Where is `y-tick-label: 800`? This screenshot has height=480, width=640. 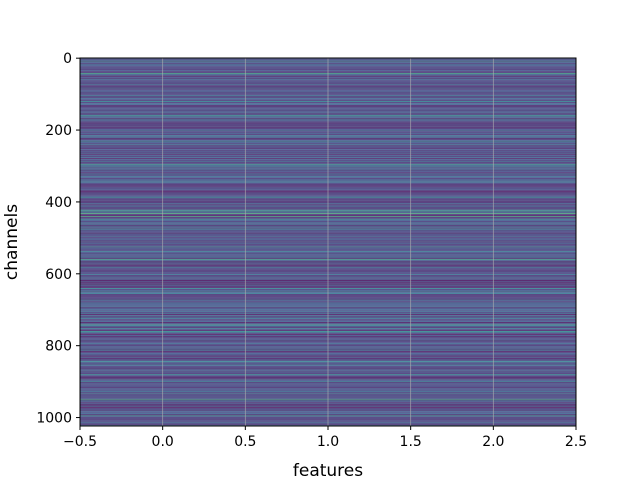 y-tick-label: 800 is located at coordinates (58, 347).